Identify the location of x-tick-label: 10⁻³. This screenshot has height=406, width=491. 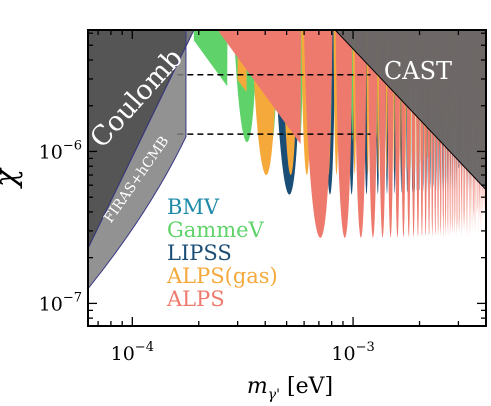
(352, 352).